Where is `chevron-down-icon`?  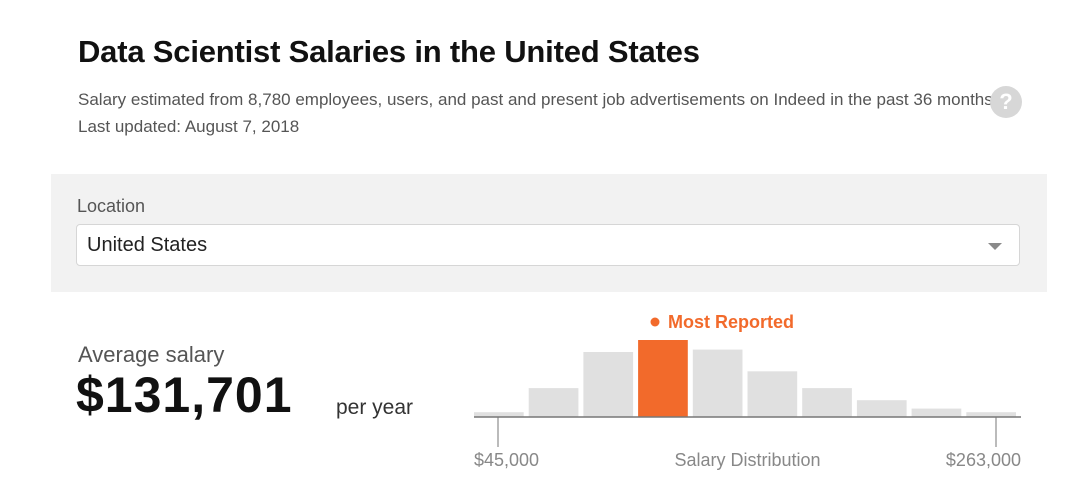
chevron-down-icon is located at coordinates (995, 246).